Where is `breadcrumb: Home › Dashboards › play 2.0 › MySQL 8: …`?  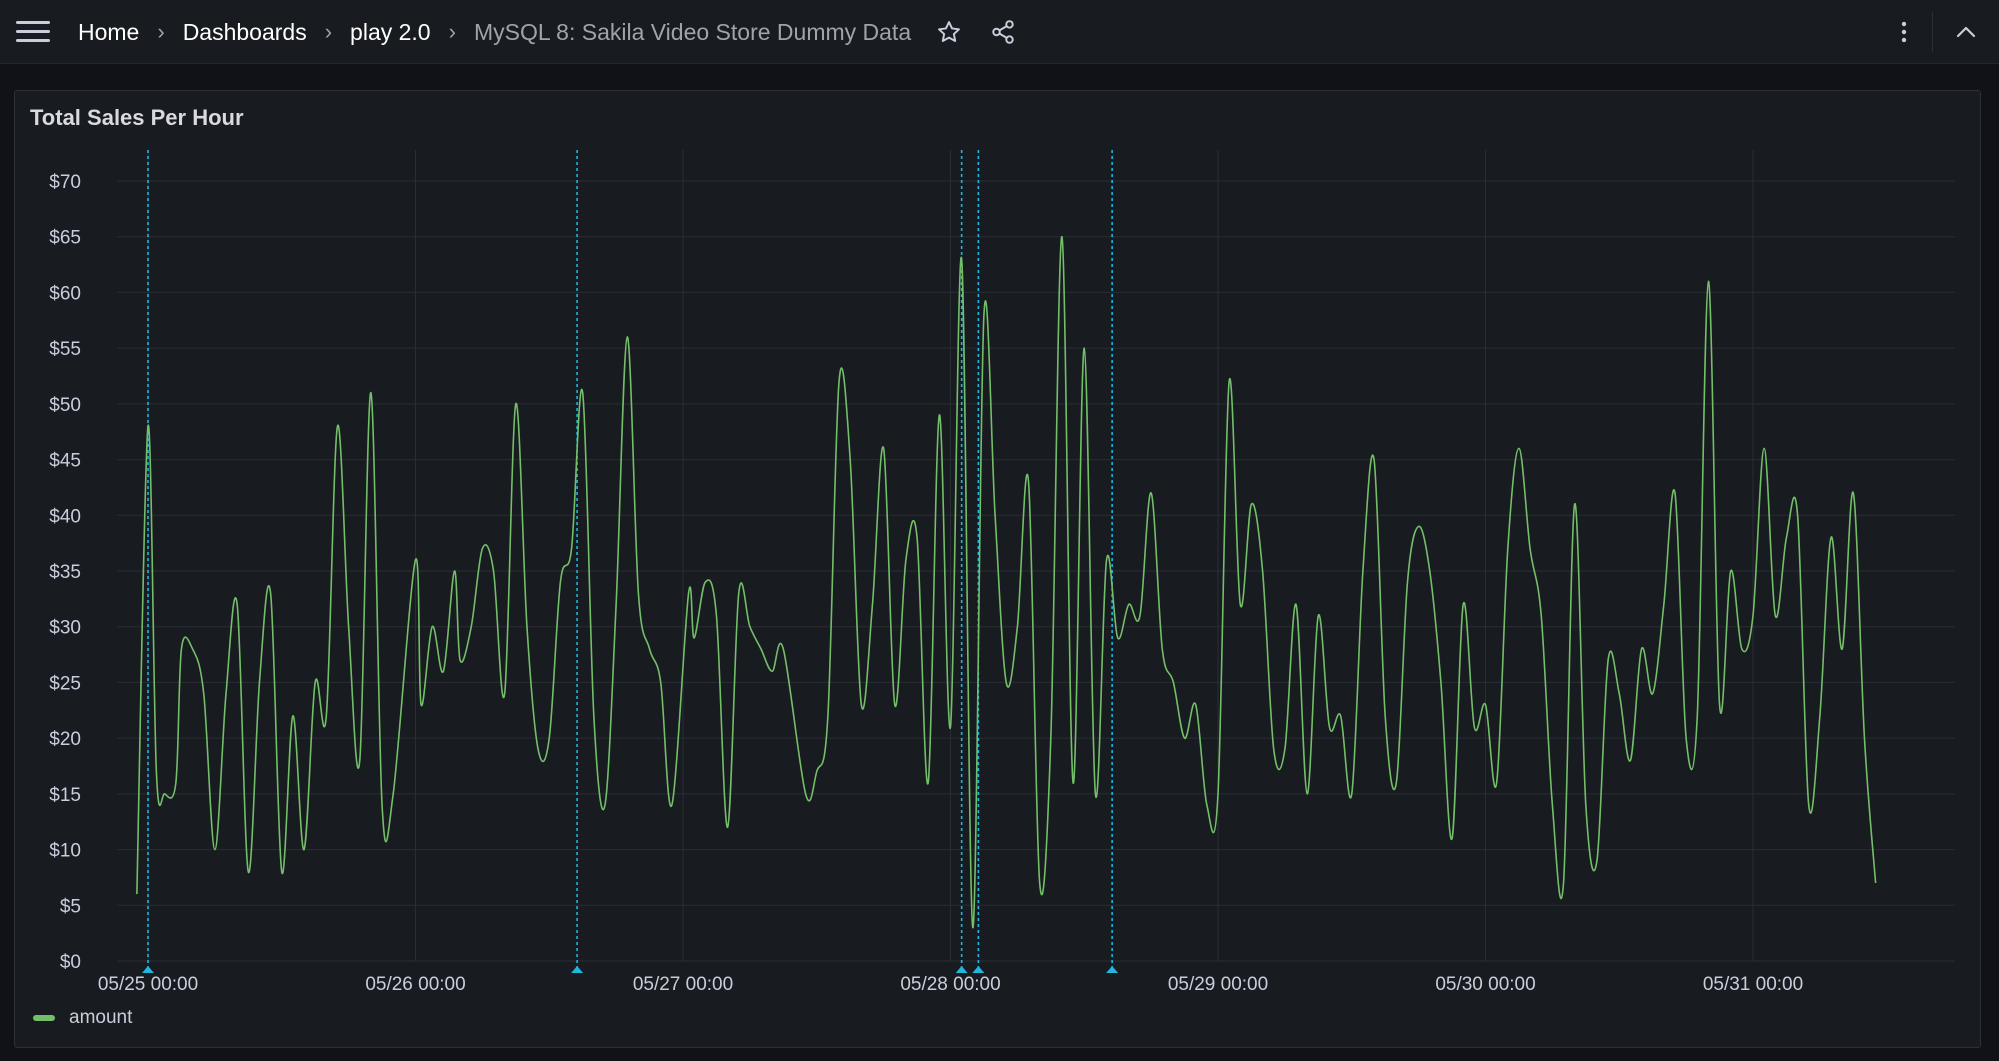 breadcrumb: Home › Dashboards › play 2.0 › MySQL 8: … is located at coordinates (548, 32).